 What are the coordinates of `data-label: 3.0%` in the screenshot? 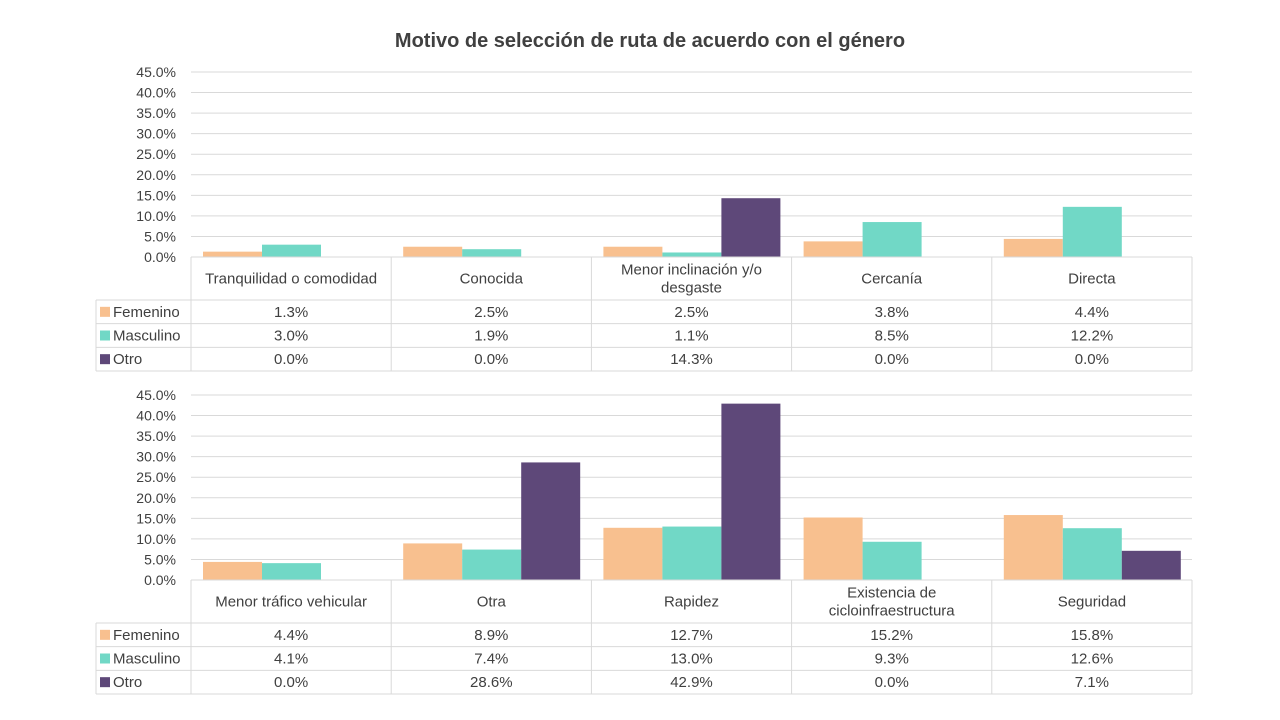 It's located at (291, 336).